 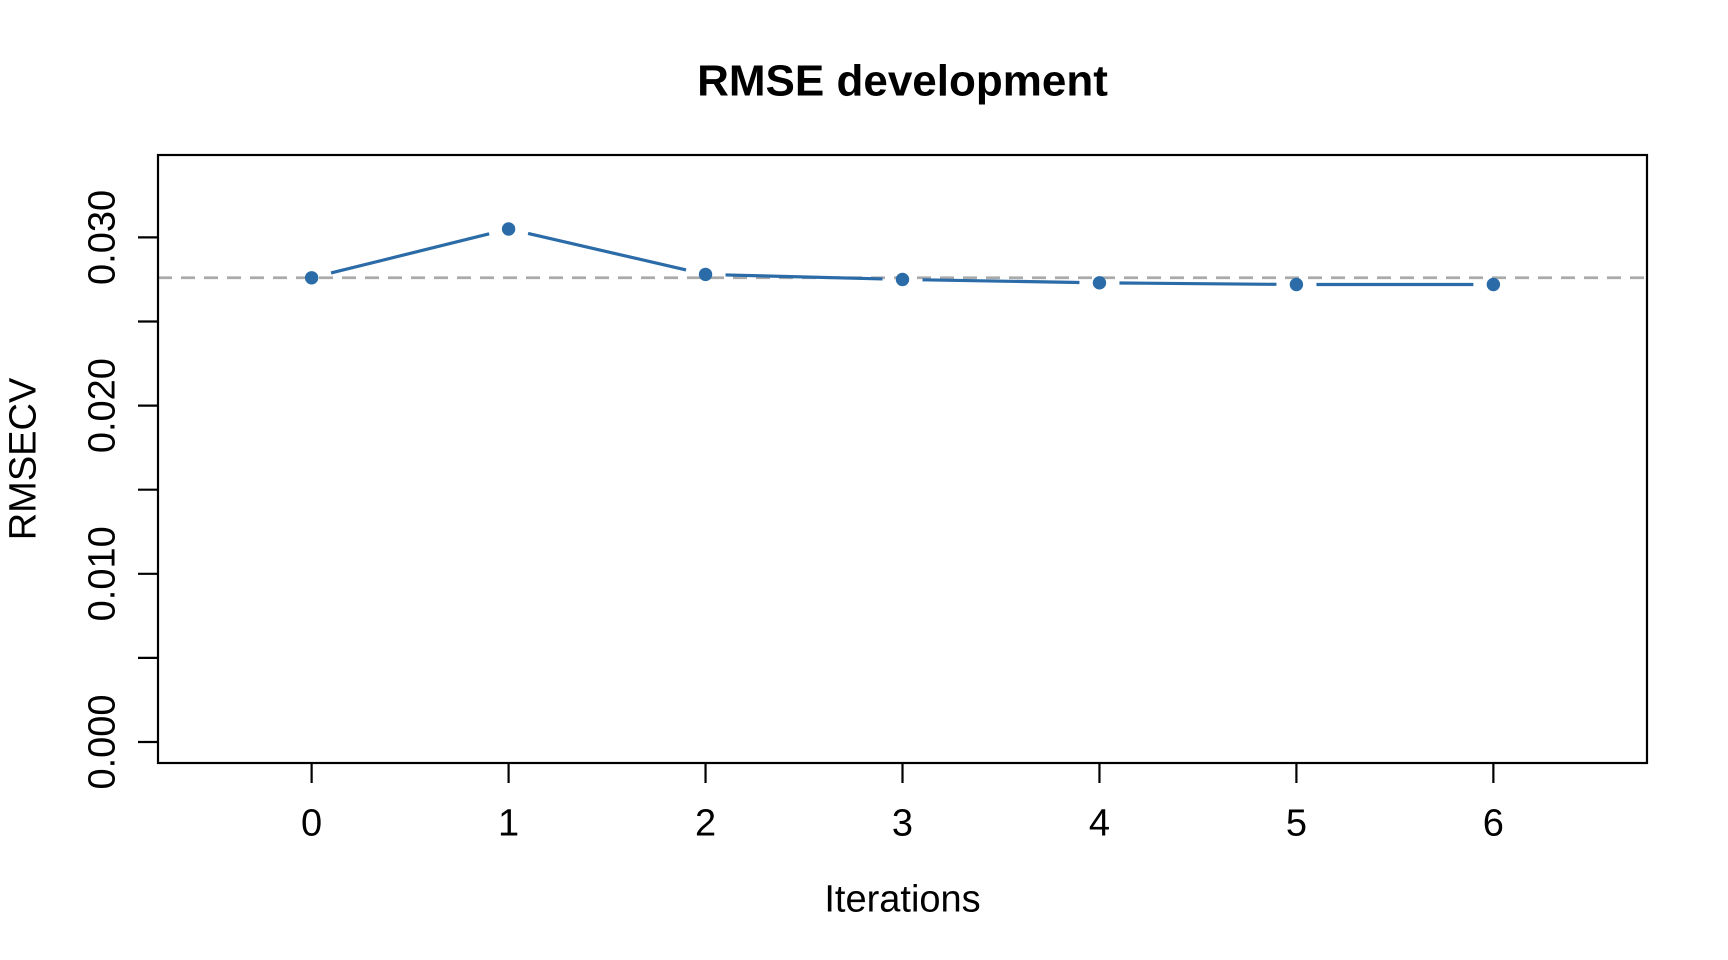 What do you see at coordinates (102, 741) in the screenshot?
I see `y-axis-tick-label: 0.000` at bounding box center [102, 741].